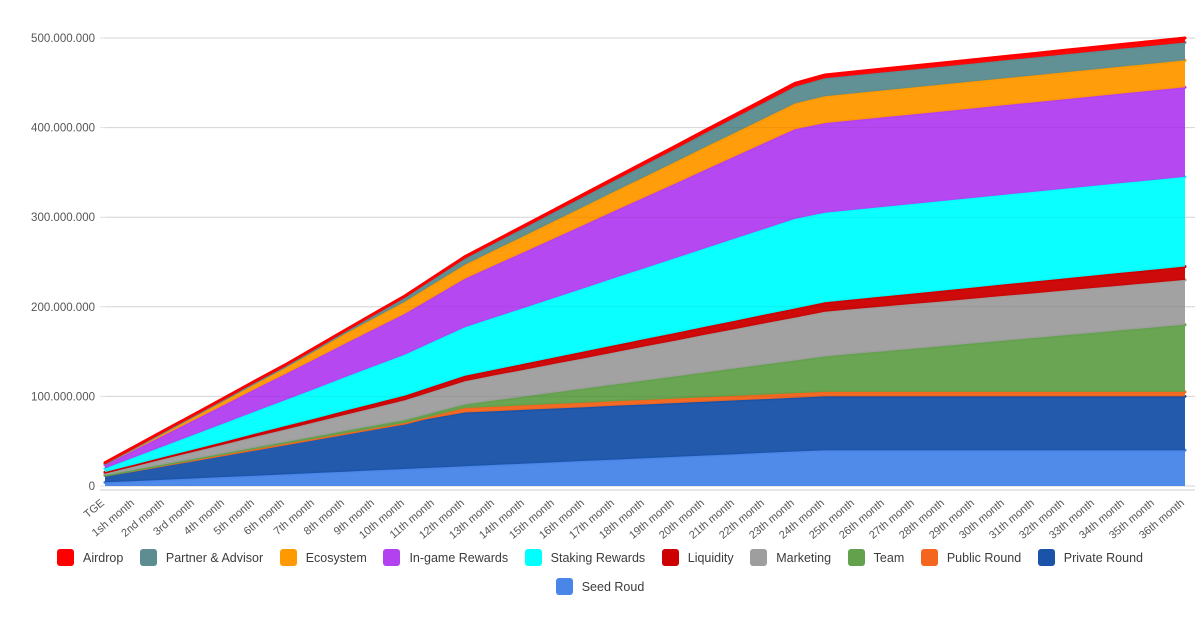  Describe the element at coordinates (613, 586) in the screenshot. I see `legend-label: Seed Roud` at that location.